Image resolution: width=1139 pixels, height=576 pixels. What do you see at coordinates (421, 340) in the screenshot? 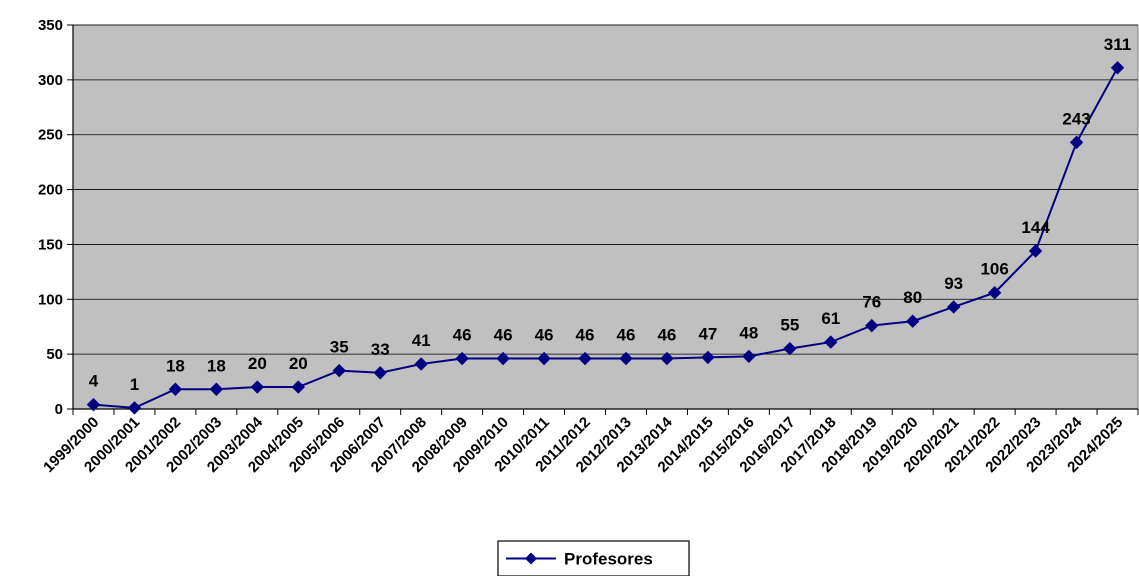
I see `data-label: 41` at bounding box center [421, 340].